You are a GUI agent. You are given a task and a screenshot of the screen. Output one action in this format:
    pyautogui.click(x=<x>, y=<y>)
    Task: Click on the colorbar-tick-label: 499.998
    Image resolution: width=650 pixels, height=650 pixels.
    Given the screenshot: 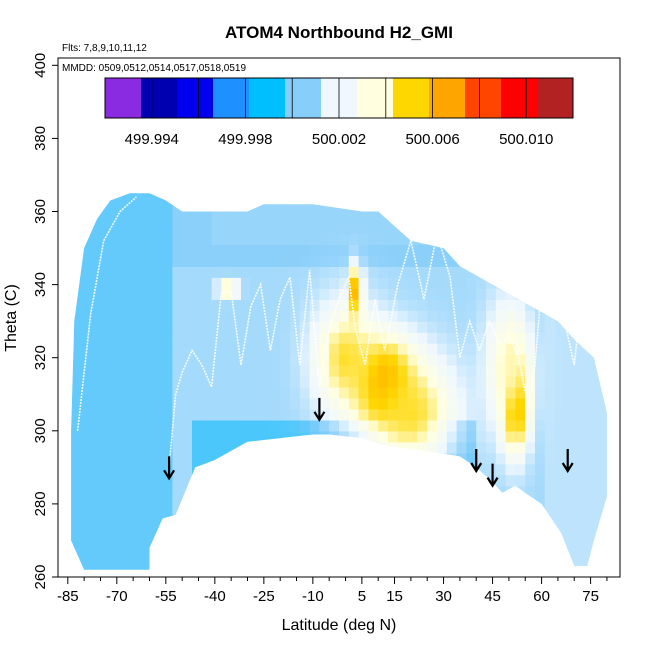 What is the action you would take?
    pyautogui.click(x=245, y=139)
    